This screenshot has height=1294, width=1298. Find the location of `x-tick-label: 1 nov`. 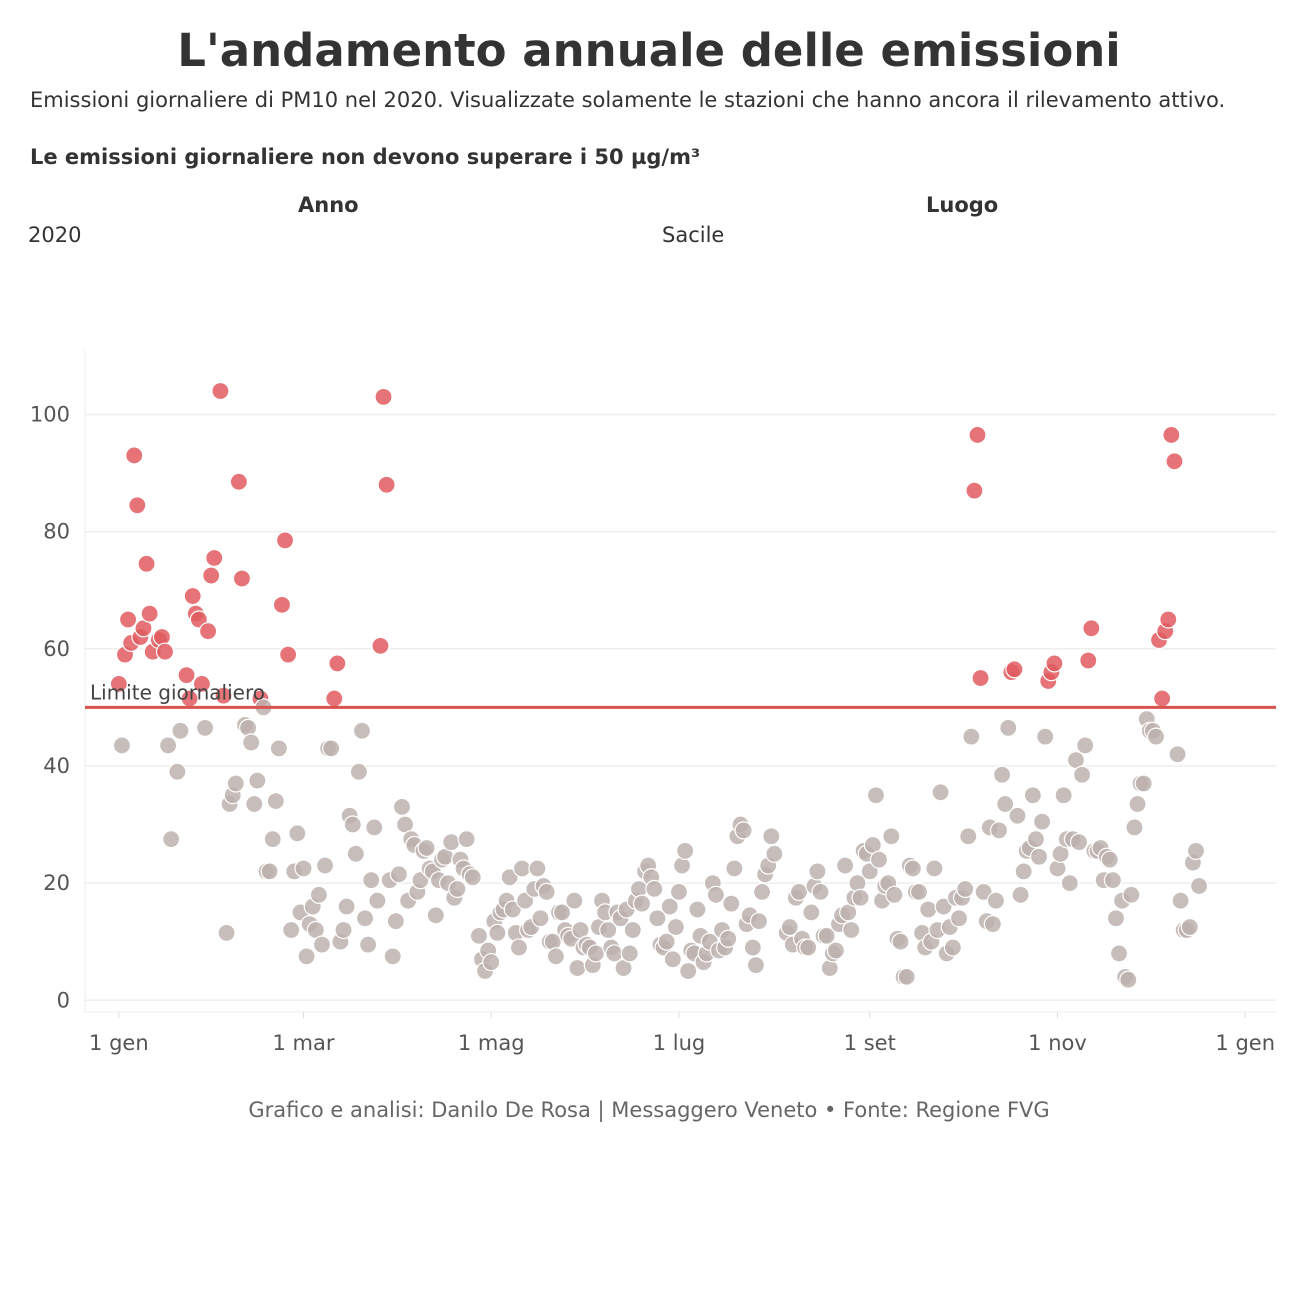

x-tick-label: 1 nov is located at coordinates (1057, 1043).